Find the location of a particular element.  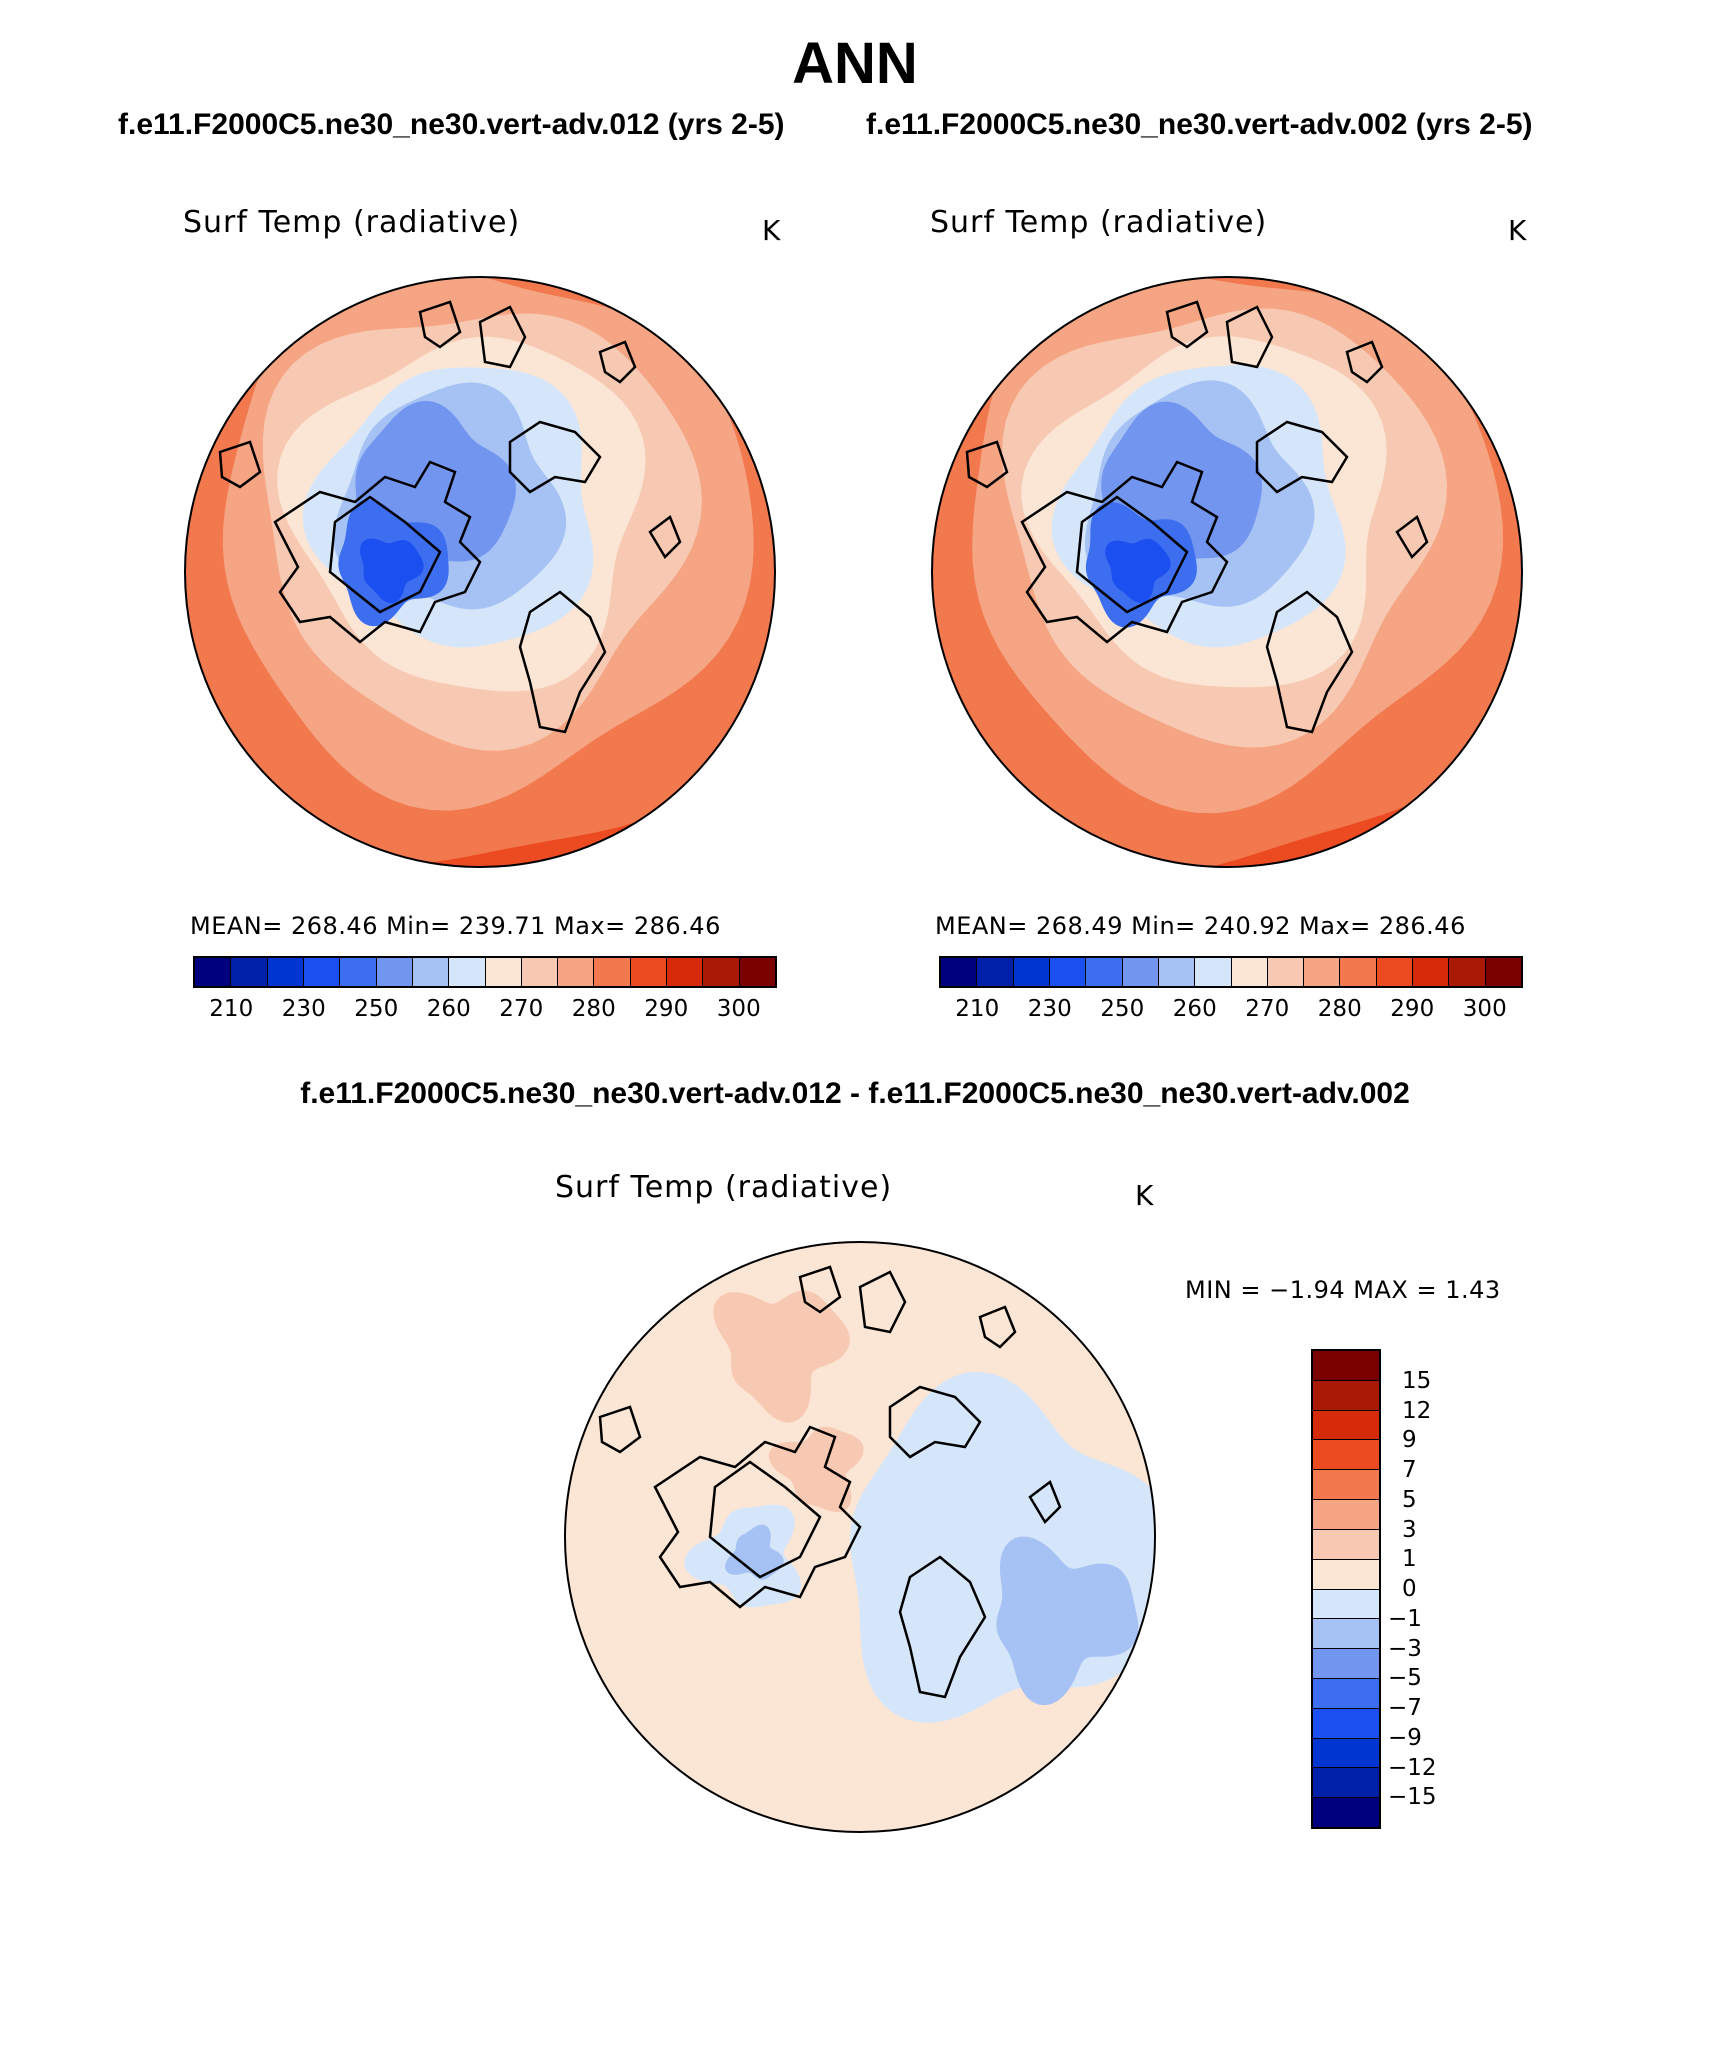

panel1-map is located at coordinates (480, 572).